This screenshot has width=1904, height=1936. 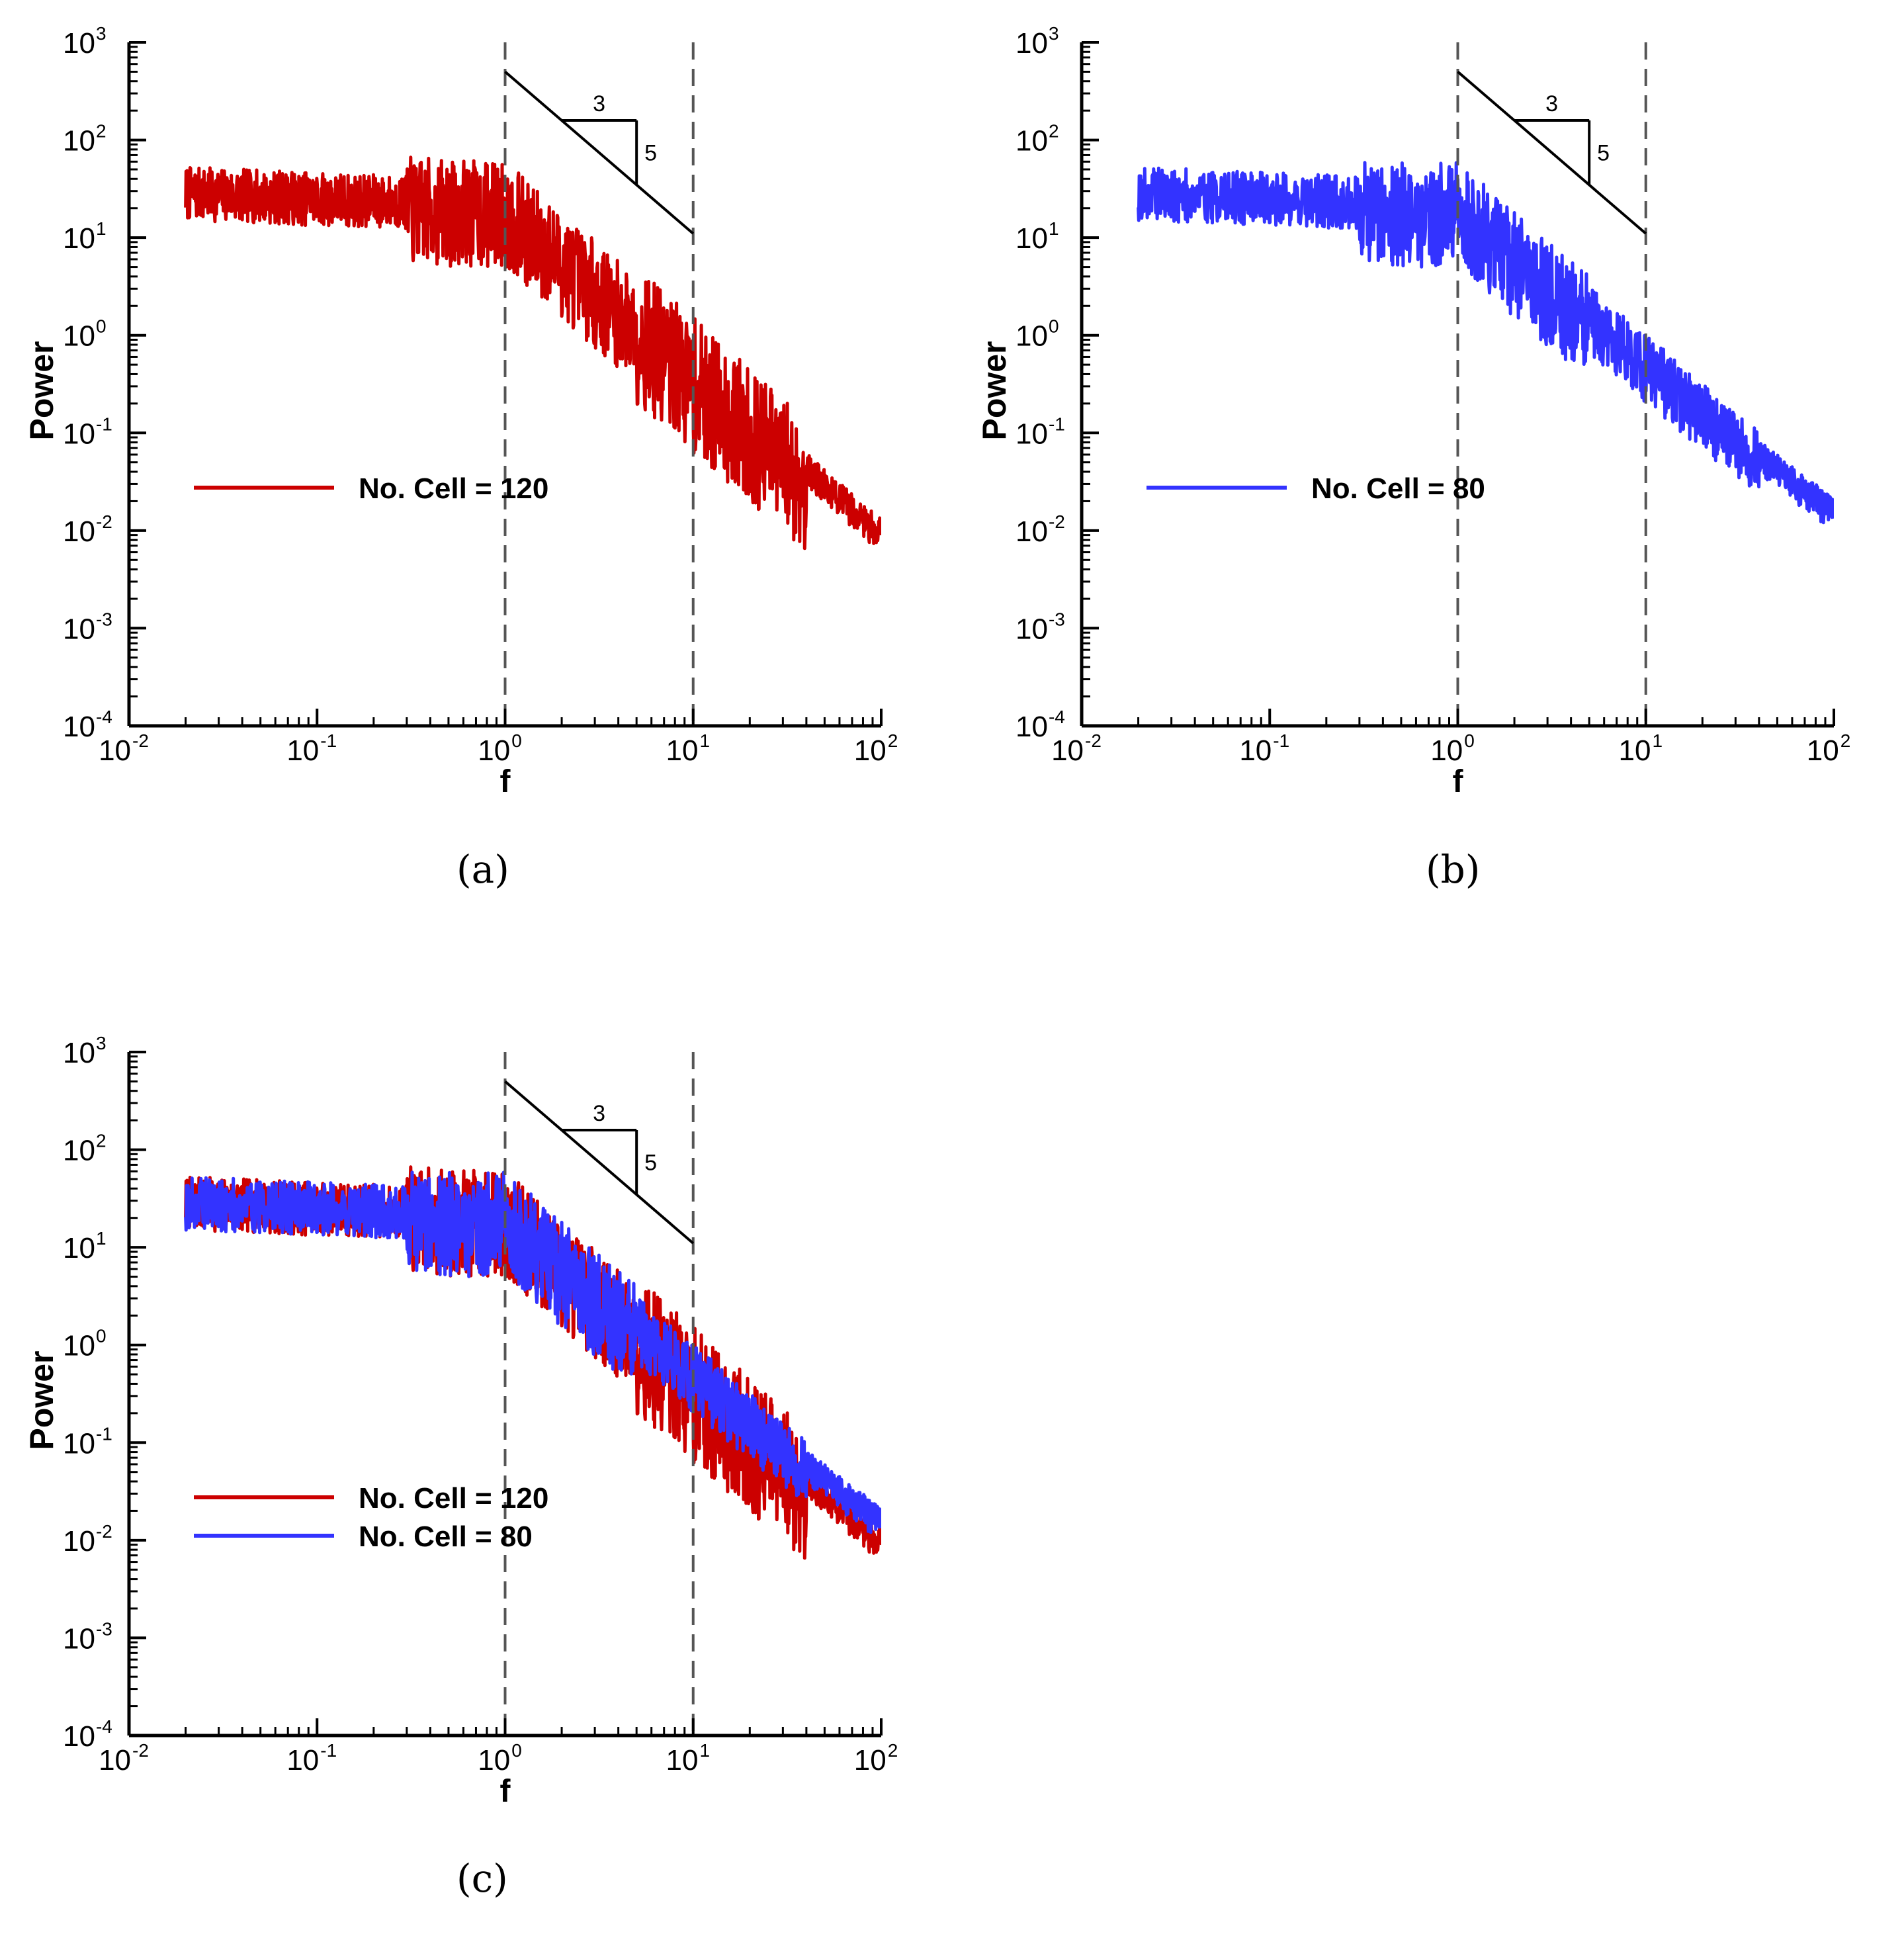 What do you see at coordinates (1398, 488) in the screenshot?
I see `legend-label-1: No. Cell = 80` at bounding box center [1398, 488].